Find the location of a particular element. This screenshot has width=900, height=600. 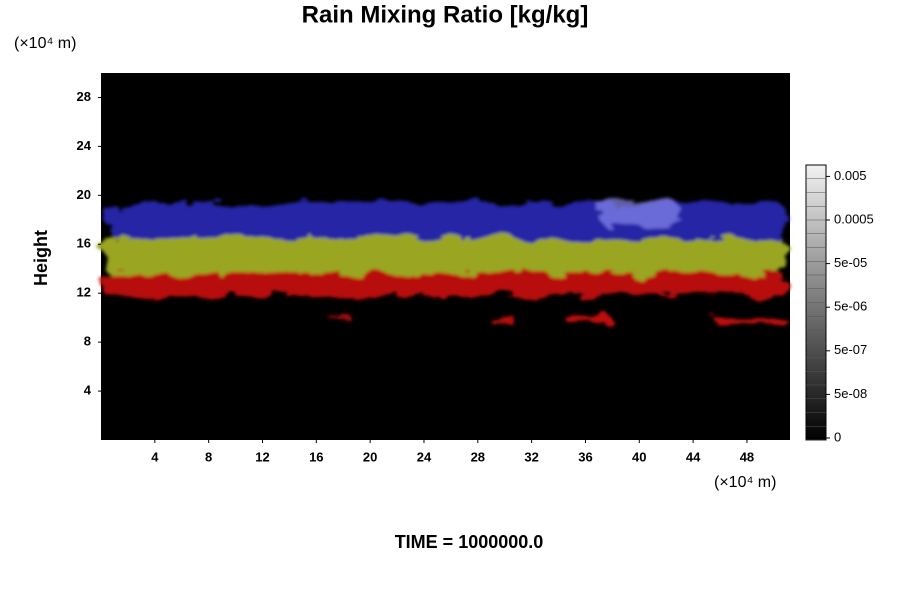

y-tick-label: 8 is located at coordinates (87, 341).